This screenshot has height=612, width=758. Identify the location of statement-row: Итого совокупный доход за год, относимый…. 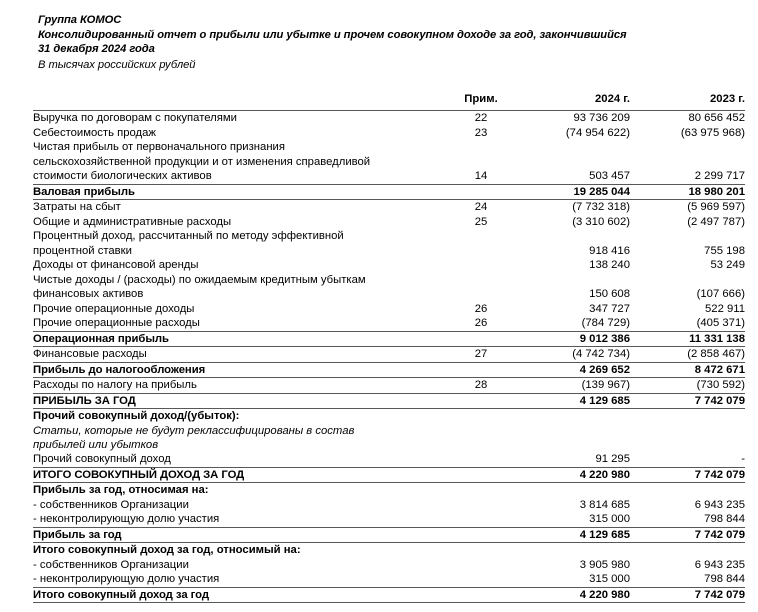
(389, 550).